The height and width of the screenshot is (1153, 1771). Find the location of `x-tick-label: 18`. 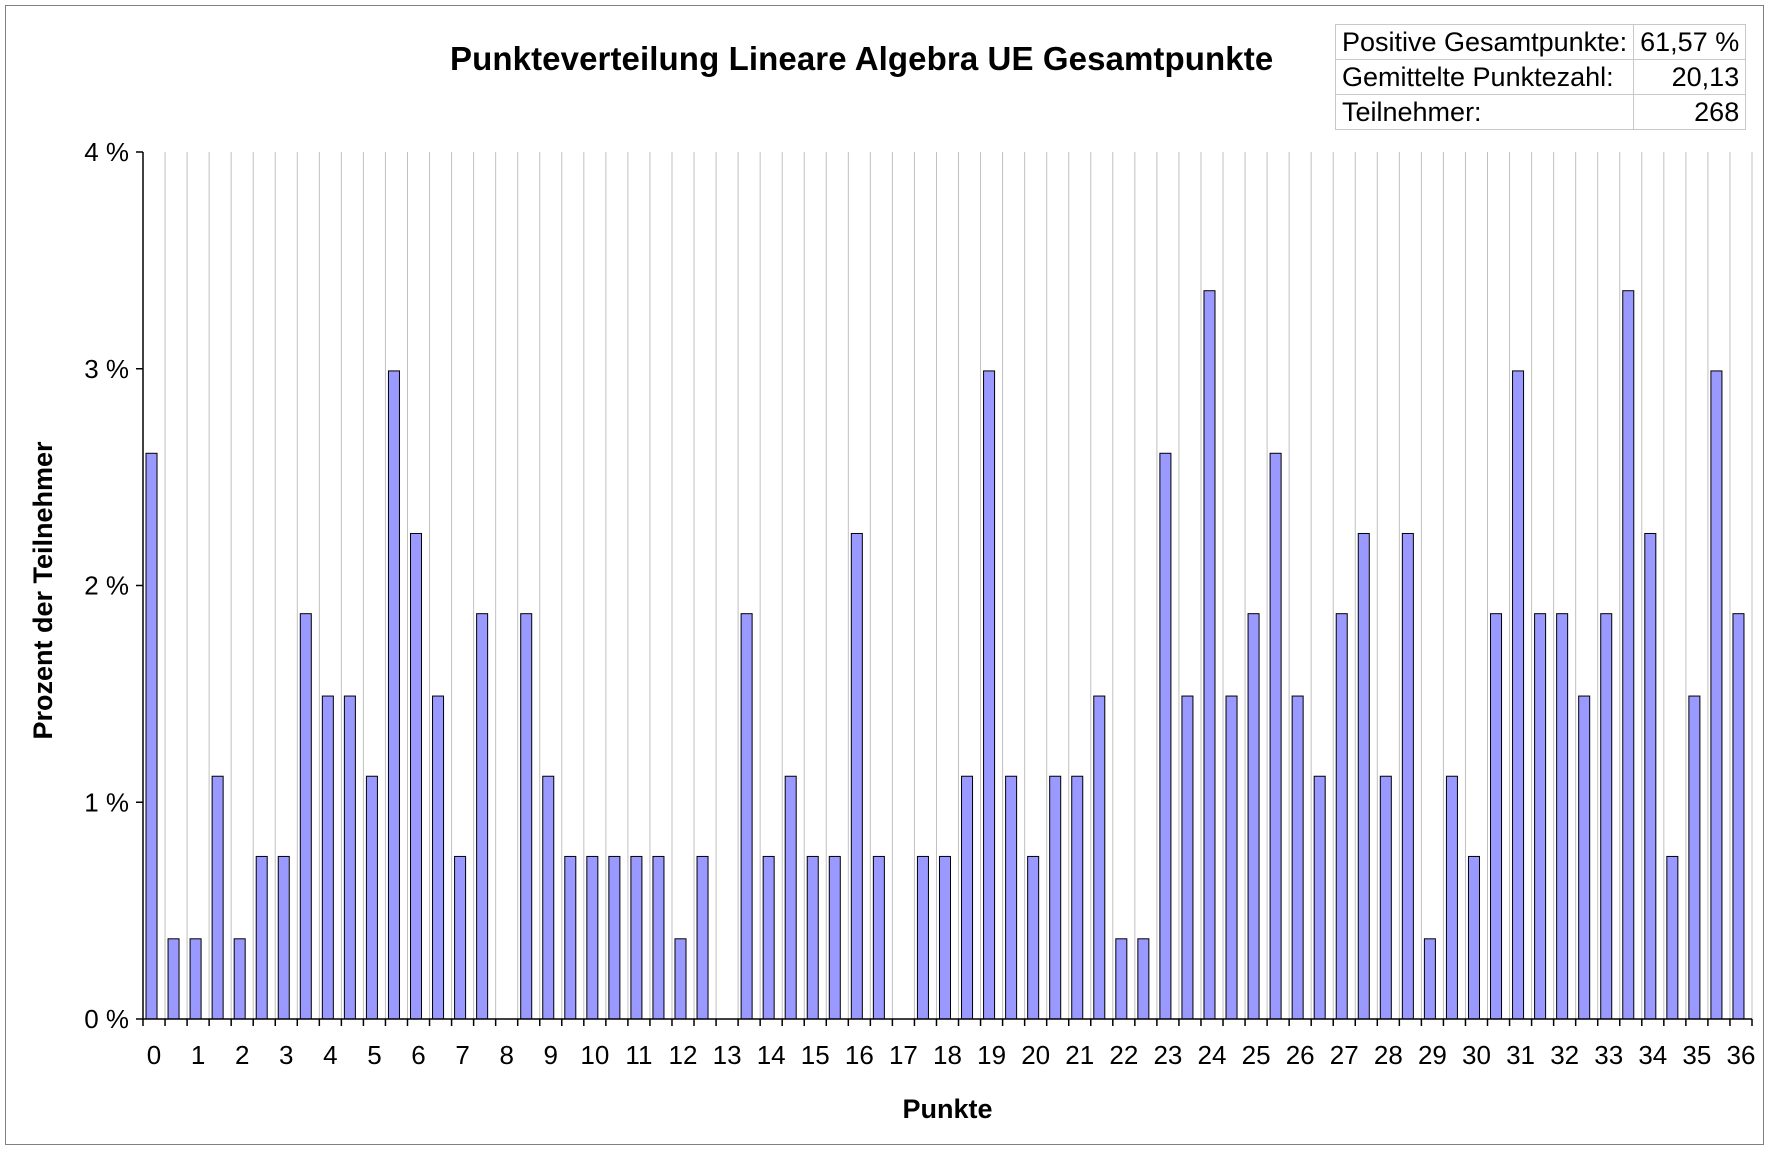

x-tick-label: 18 is located at coordinates (947, 1055).